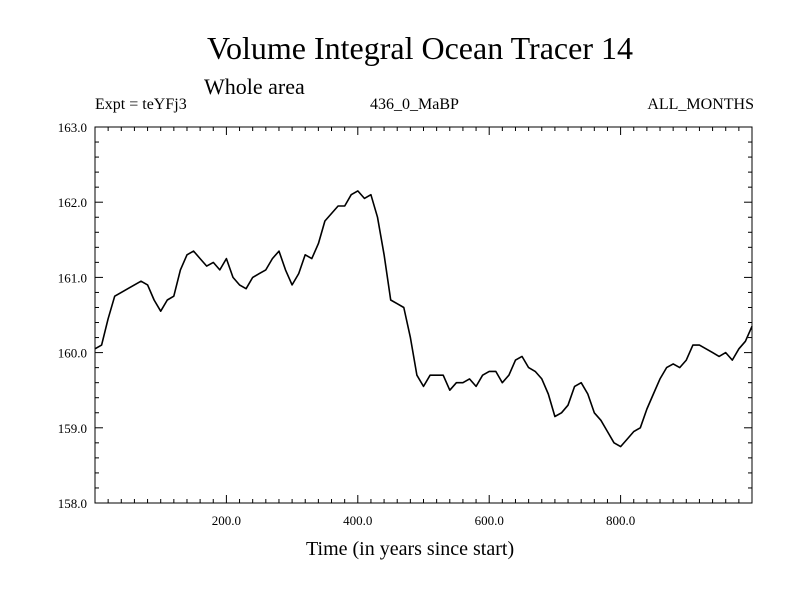 This screenshot has height=600, width=800. What do you see at coordinates (141, 104) in the screenshot?
I see `experiment-label: Expt = teYFj3` at bounding box center [141, 104].